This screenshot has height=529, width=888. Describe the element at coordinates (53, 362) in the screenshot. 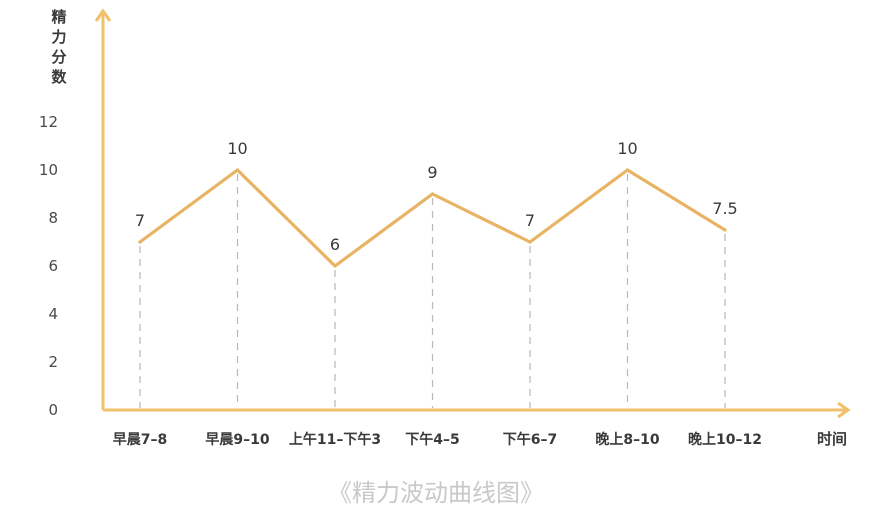

I see `y-tick-label: 2` at that location.